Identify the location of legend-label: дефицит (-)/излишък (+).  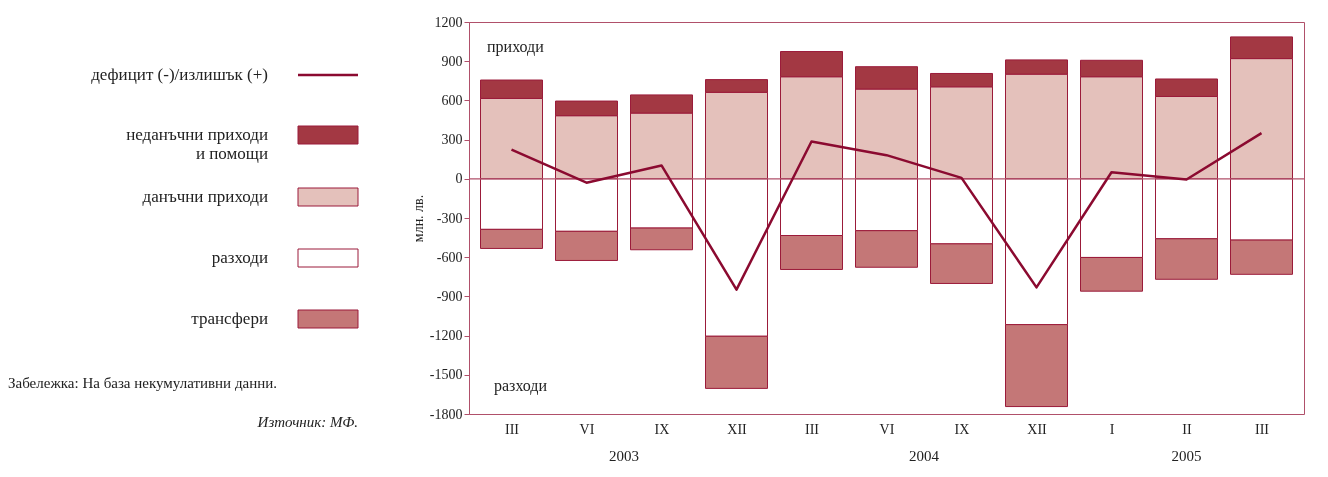
(179, 74).